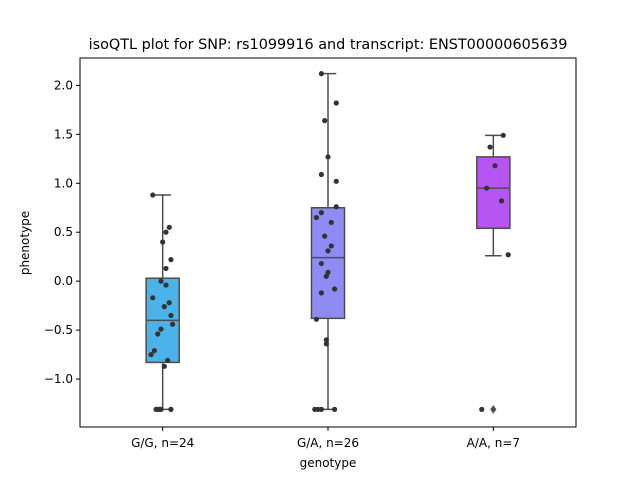 The height and width of the screenshot is (480, 640). I want to click on x-tick-label: G/A, n=26, so click(328, 443).